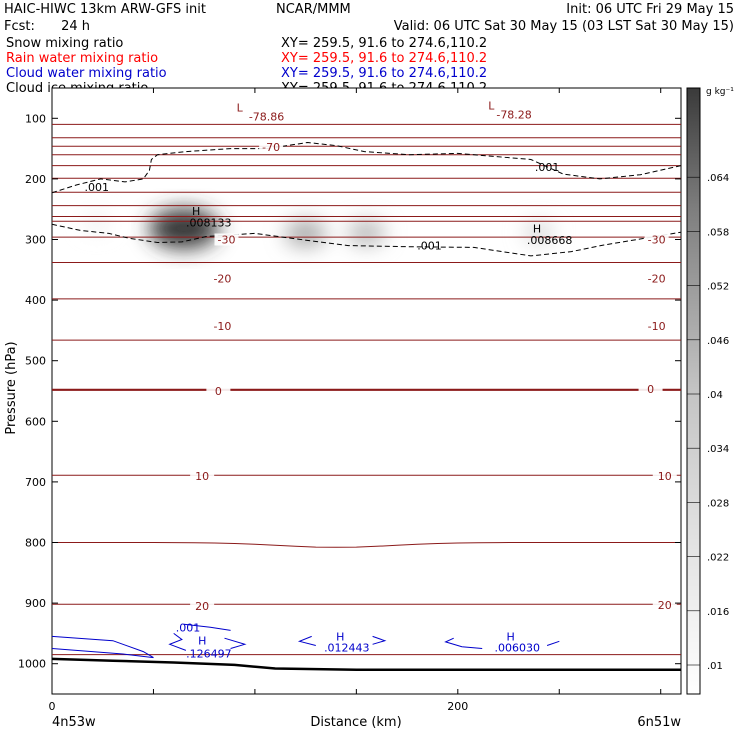  I want to click on colorbar-label: .01, so click(715, 666).